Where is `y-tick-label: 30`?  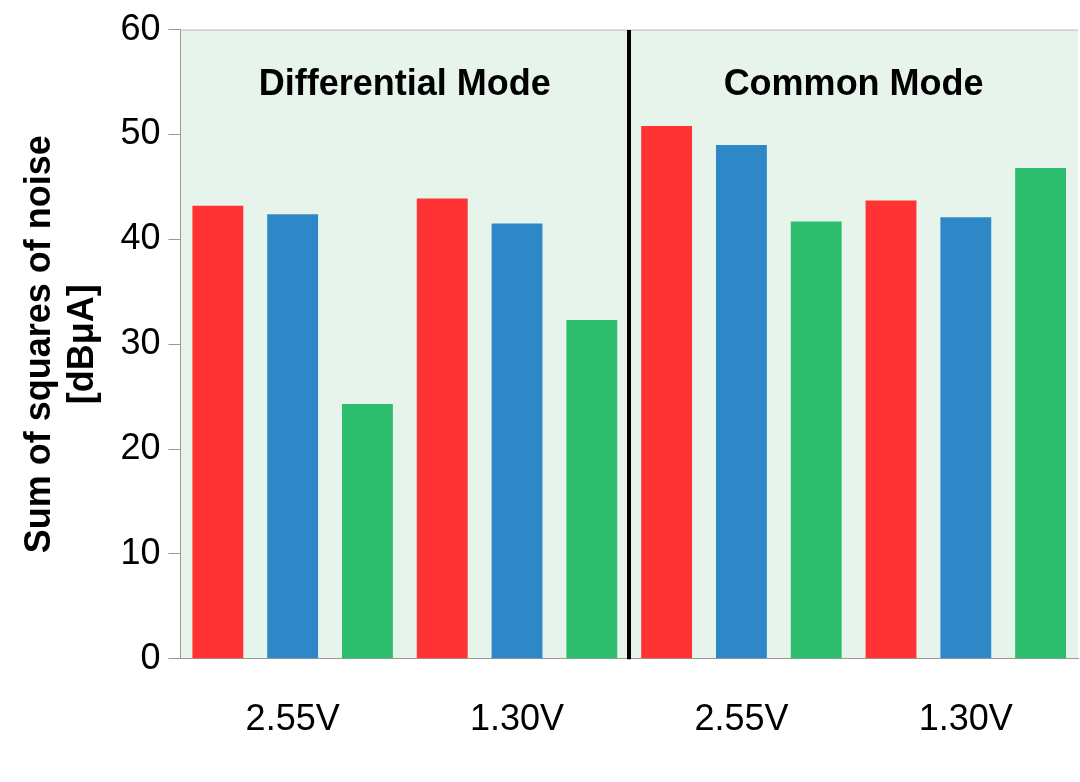 y-tick-label: 30 is located at coordinates (140, 342).